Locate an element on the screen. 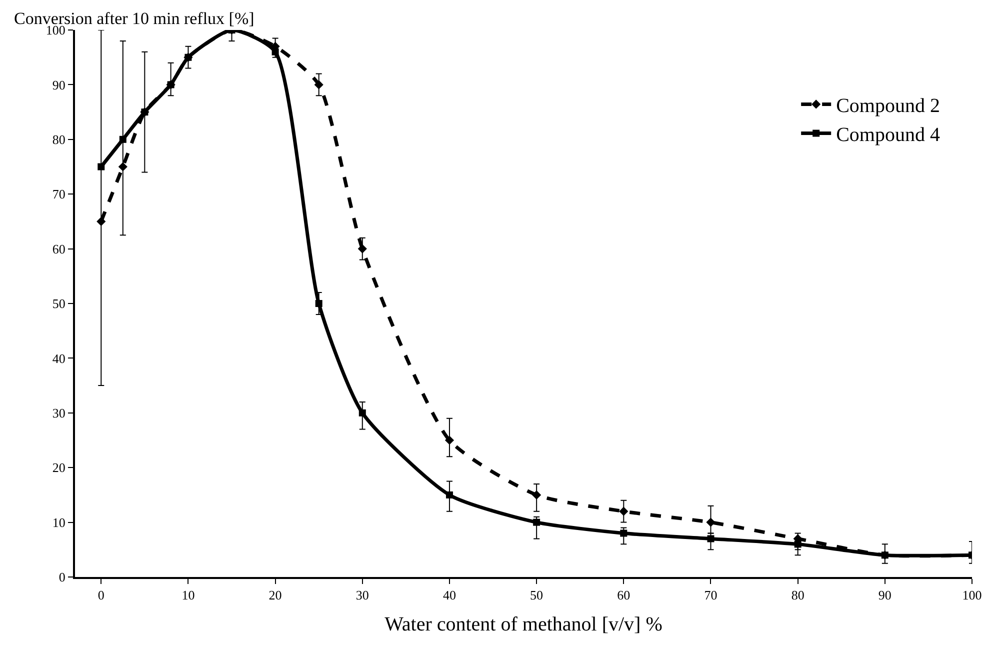 Image resolution: width=994 pixels, height=647 pixels. x-tick-label: 20 is located at coordinates (275, 595).